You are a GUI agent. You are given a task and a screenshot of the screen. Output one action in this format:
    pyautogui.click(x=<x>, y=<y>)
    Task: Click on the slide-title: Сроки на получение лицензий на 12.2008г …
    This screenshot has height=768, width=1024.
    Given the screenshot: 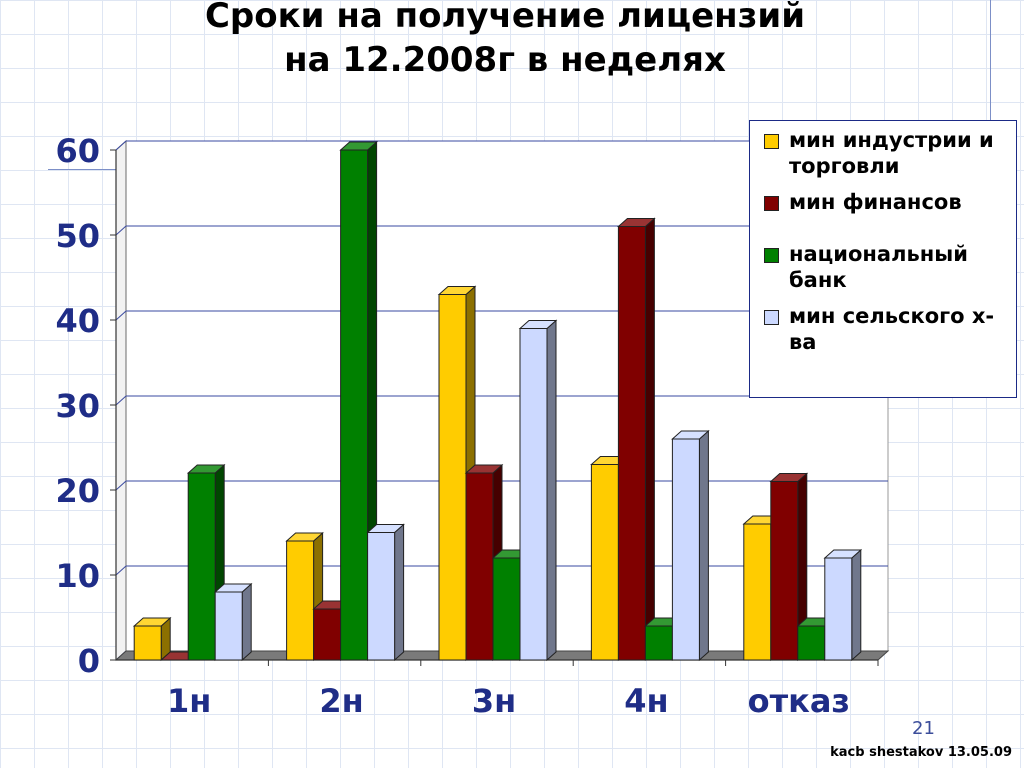 What is the action you would take?
    pyautogui.click(x=505, y=41)
    